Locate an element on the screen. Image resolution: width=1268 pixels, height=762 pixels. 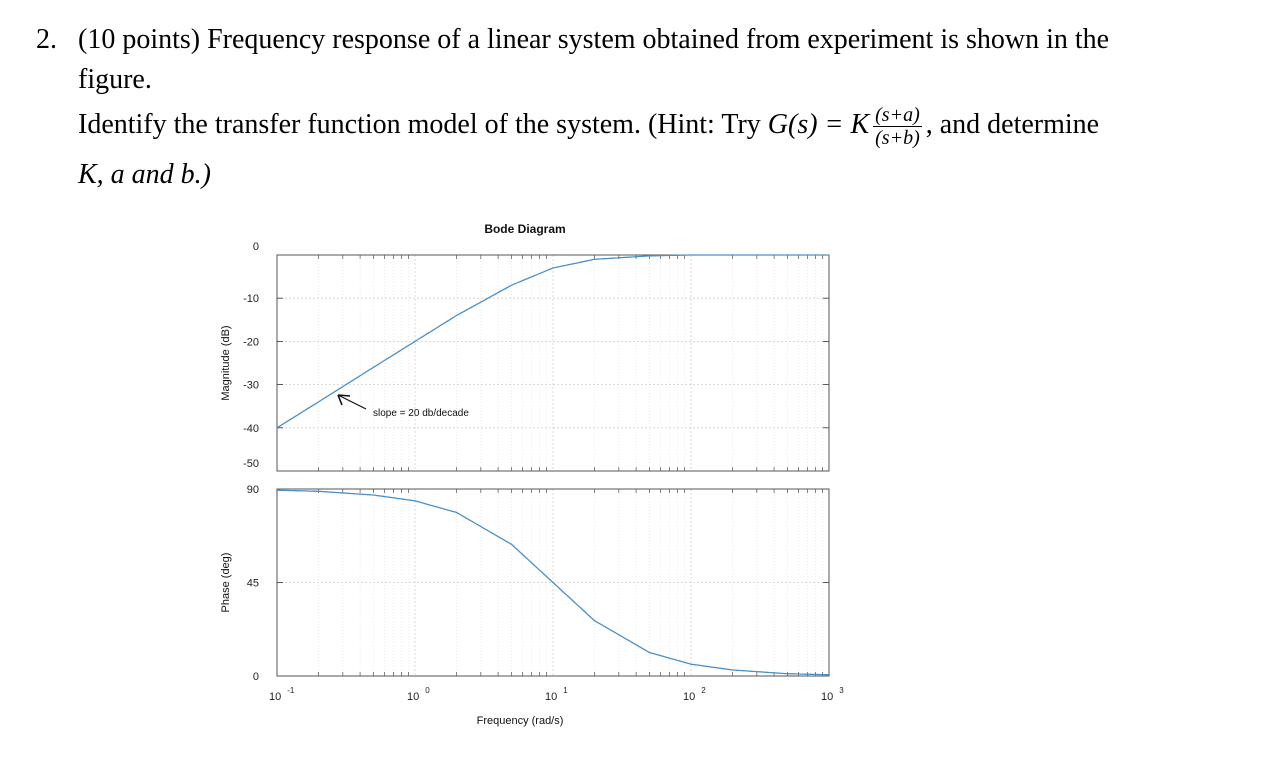
x-axis-label: Frequency (rad/s) is located at coordinates (520, 721).